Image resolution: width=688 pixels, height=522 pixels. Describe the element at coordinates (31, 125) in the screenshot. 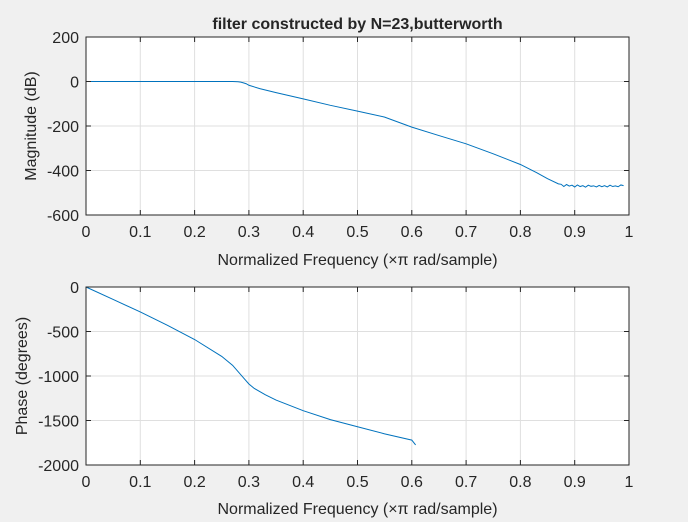

I see `y-axis-label: Magnitude (dB)` at that location.